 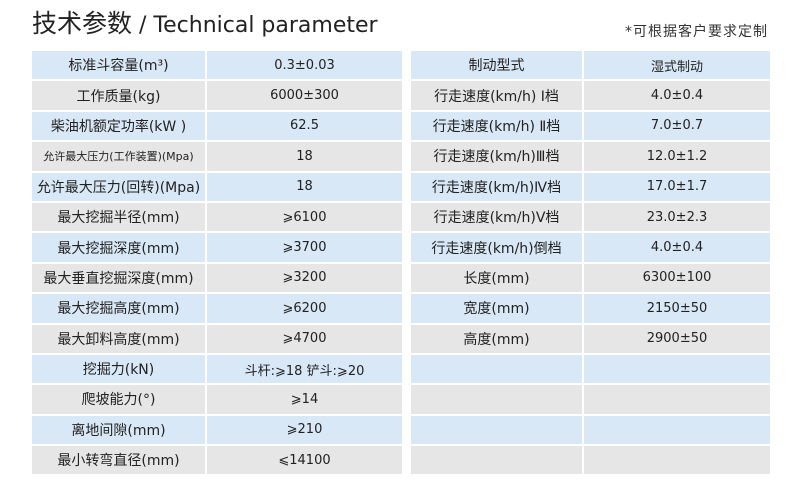 What do you see at coordinates (496, 278) in the screenshot?
I see `param-label: 长度(mm)` at bounding box center [496, 278].